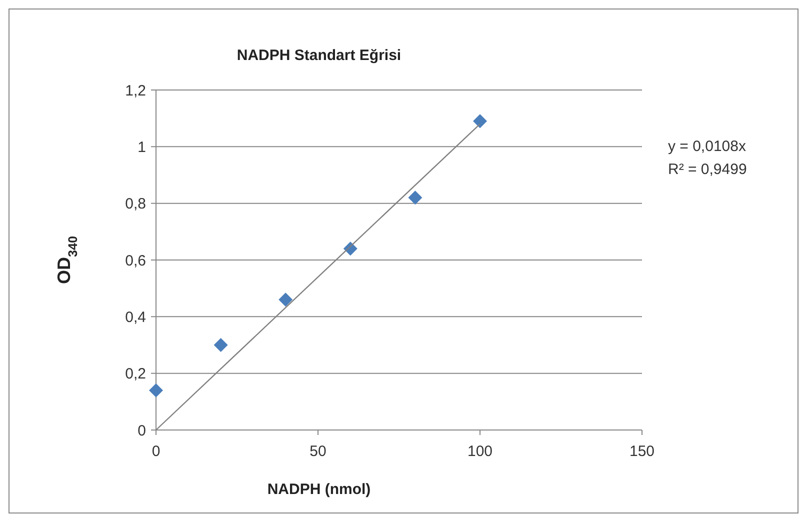 The width and height of the screenshot is (807, 522). I want to click on y-tick-label: 1,2, so click(135, 91).